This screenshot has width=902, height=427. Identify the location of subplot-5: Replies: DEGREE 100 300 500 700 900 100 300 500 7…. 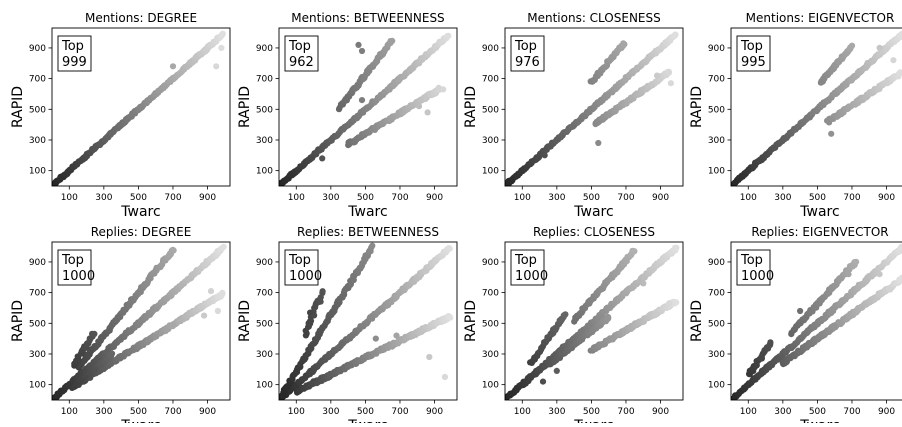
(120, 326).